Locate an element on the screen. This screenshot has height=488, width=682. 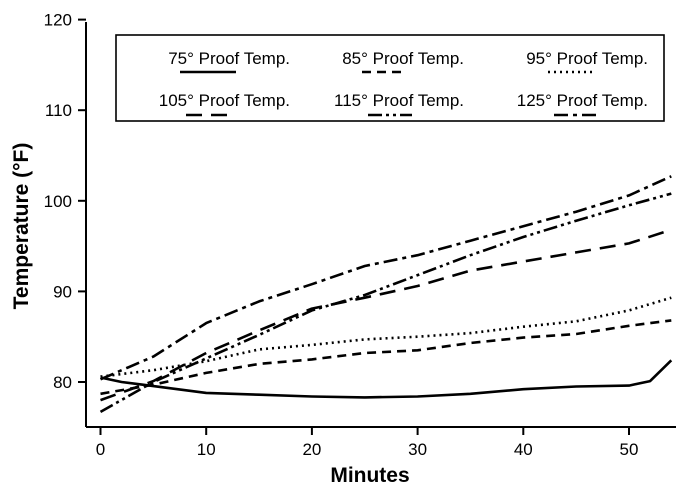
y-tick-label: 100 is located at coordinates (58, 201).